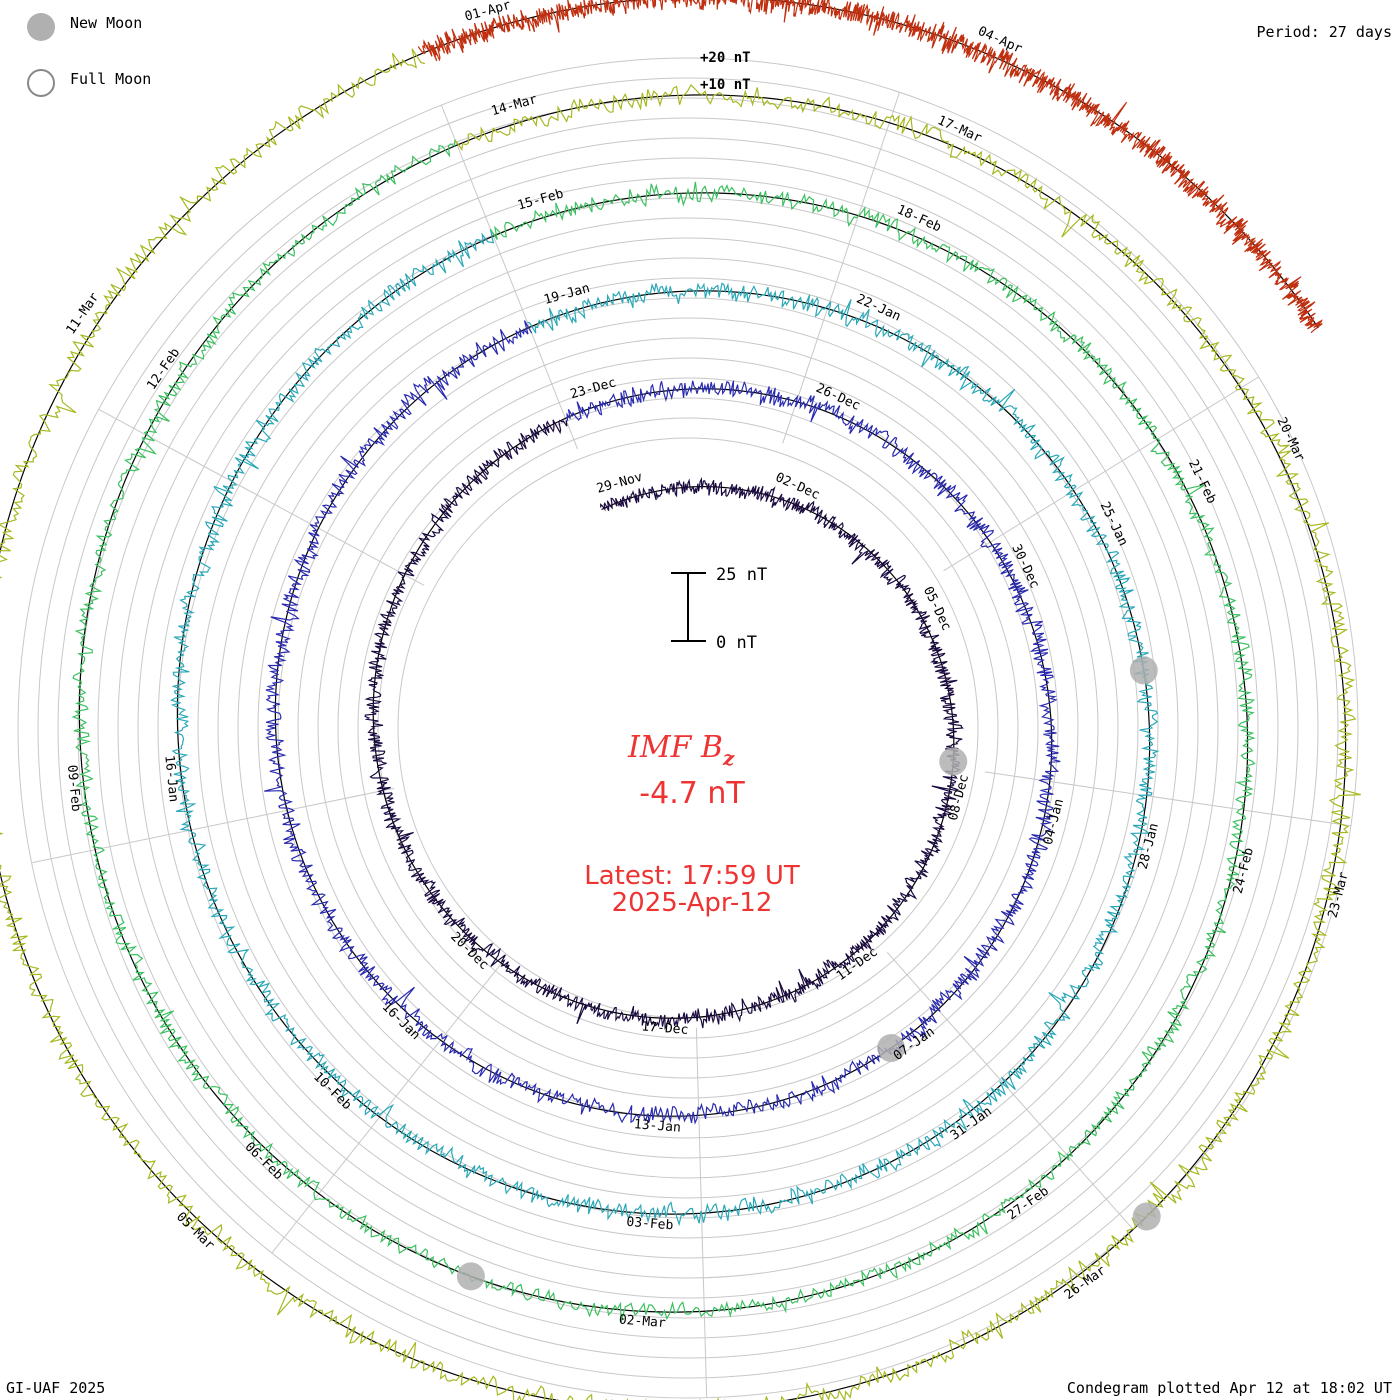 The width and height of the screenshot is (1400, 1400). I want to click on scale-bar: 25 nT 0 nT, so click(719, 609).